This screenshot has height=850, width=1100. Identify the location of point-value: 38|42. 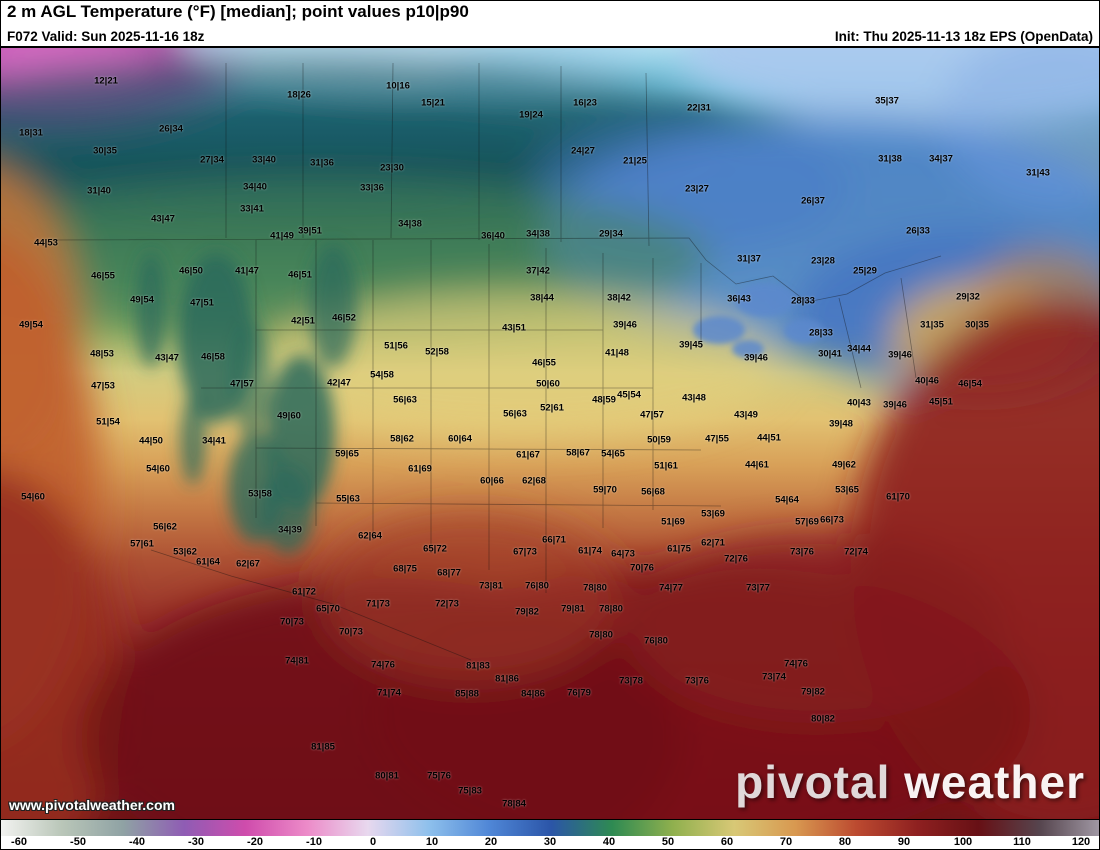
(619, 298).